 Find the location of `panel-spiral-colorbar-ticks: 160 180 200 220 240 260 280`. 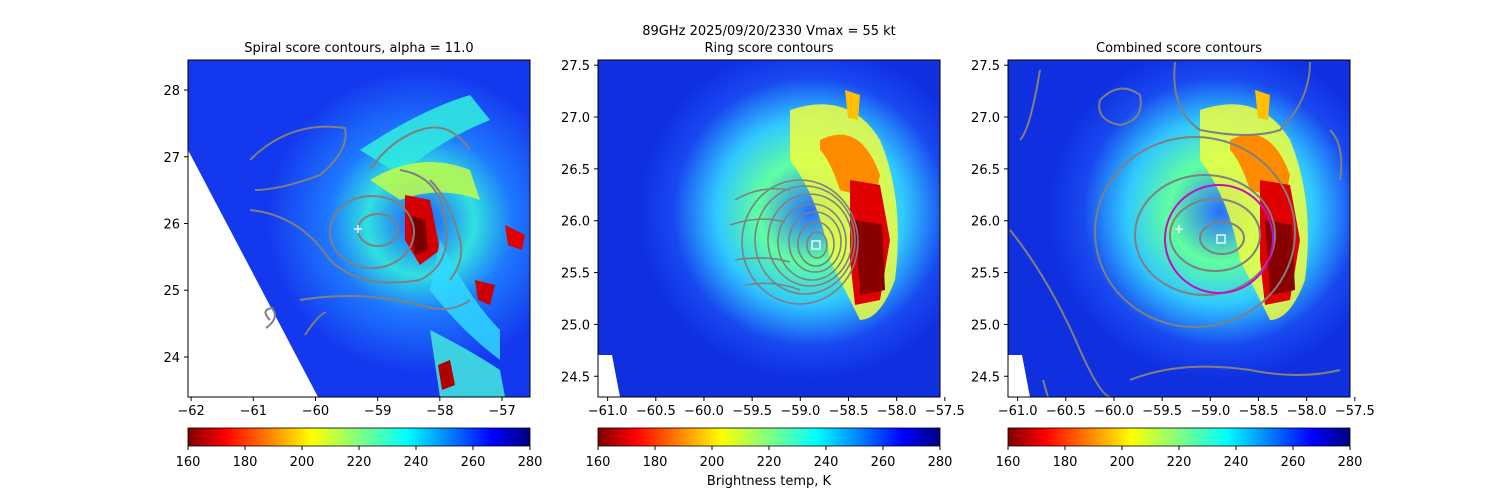

panel-spiral-colorbar-ticks: 160 180 200 220 240 260 280 is located at coordinates (359, 458).